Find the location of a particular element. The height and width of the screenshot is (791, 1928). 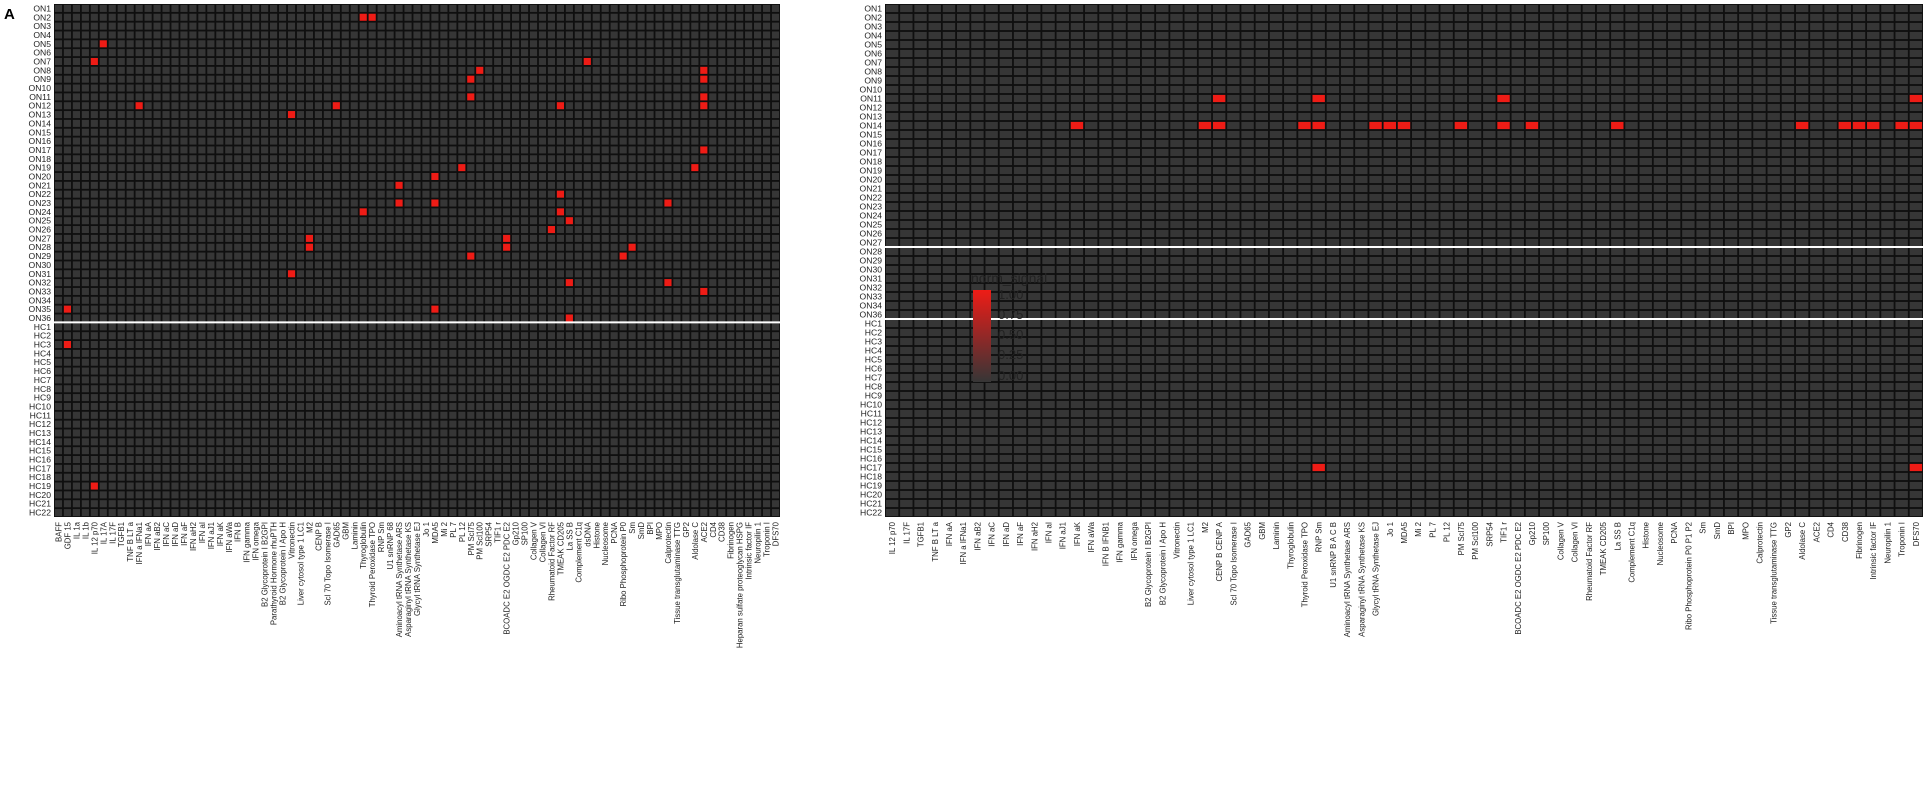

heatmap-cell-high is located at coordinates (587, 61).